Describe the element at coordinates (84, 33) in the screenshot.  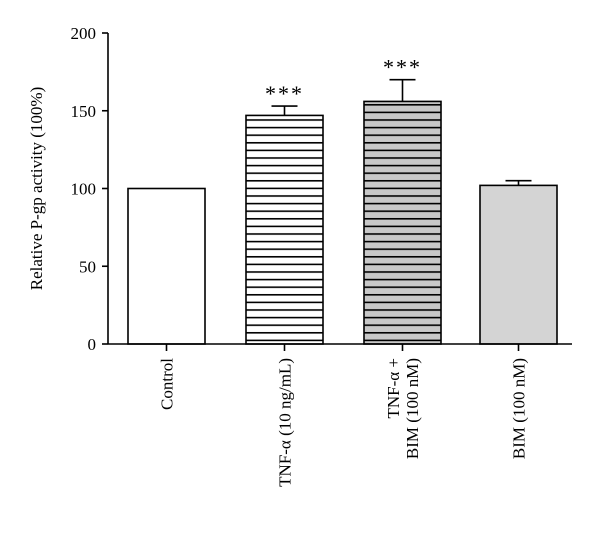
I see `y-tick-label: 200` at that location.